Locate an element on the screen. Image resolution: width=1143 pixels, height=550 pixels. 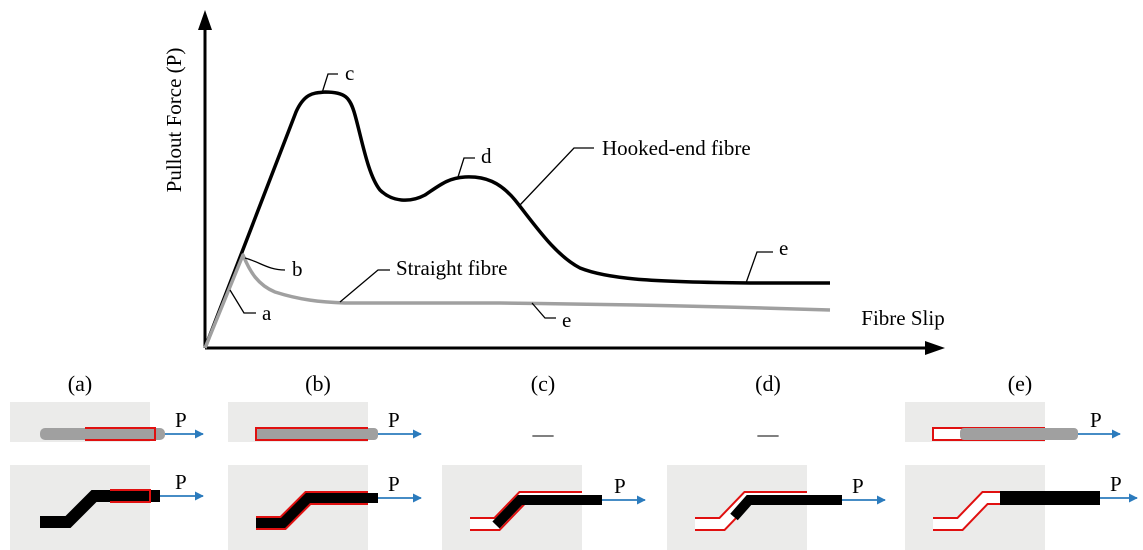
panel-e: P P is located at coordinates (1021, 476).